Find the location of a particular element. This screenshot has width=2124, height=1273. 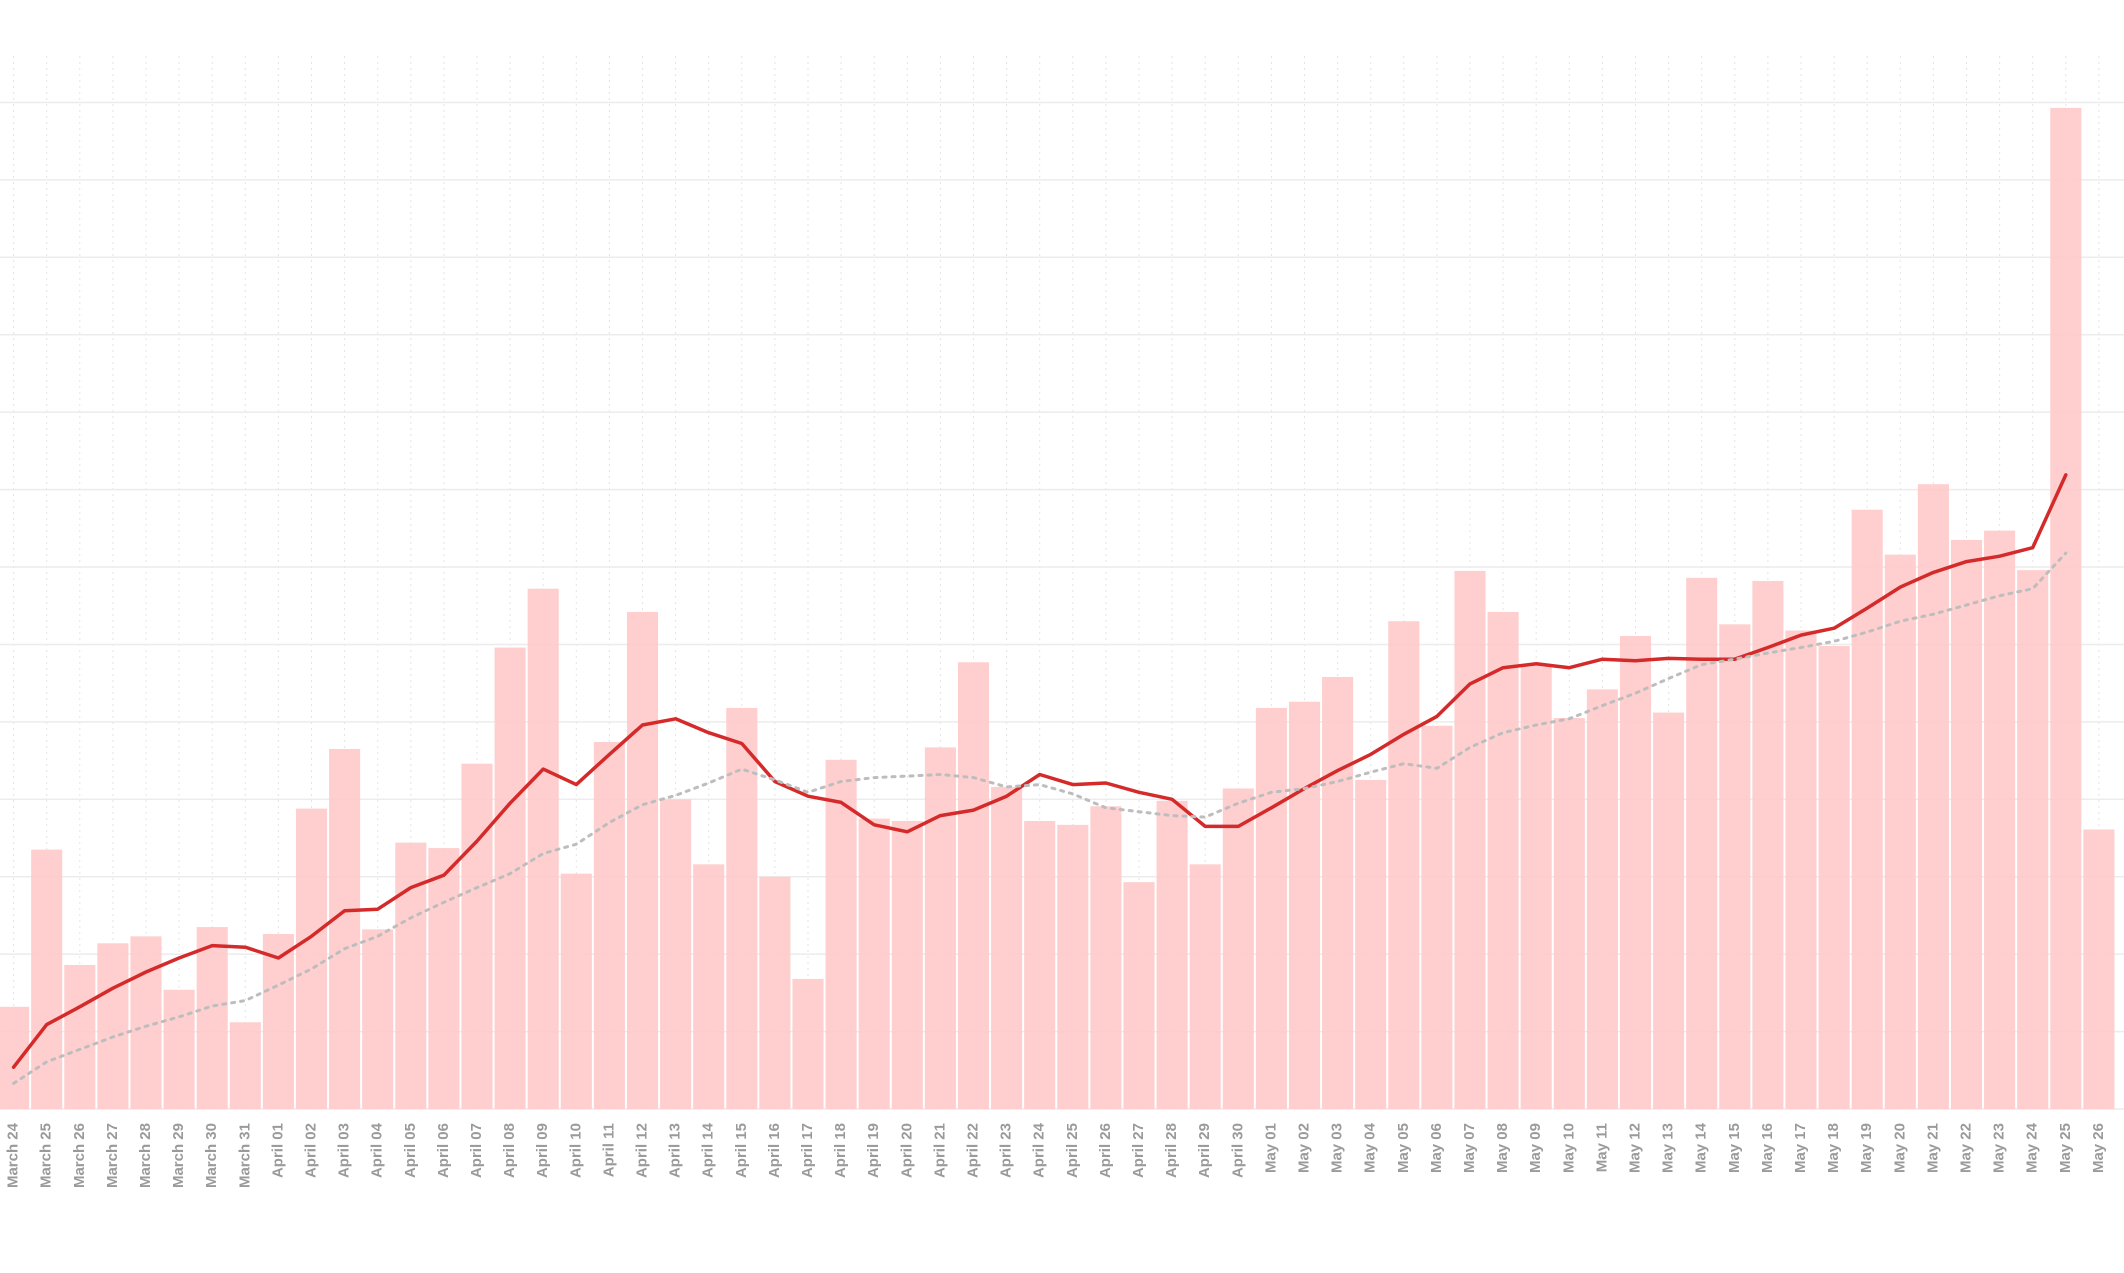

x-tick-label: May 17 is located at coordinates (1800, 1148).